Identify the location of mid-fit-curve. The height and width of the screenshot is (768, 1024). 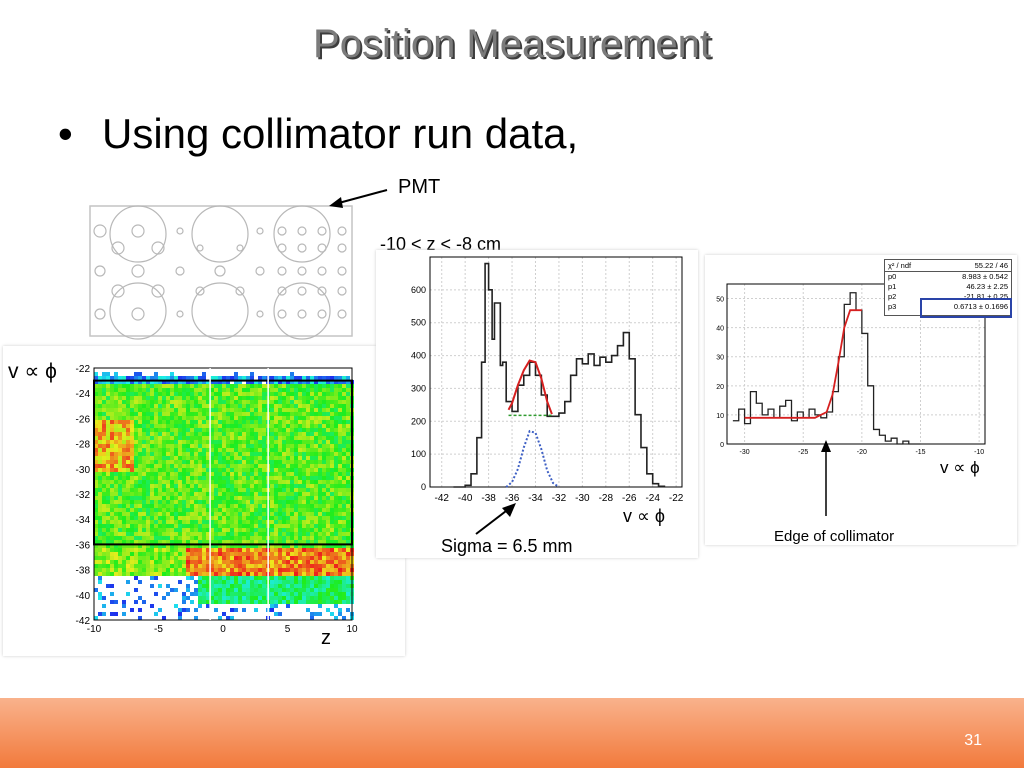
(530, 387).